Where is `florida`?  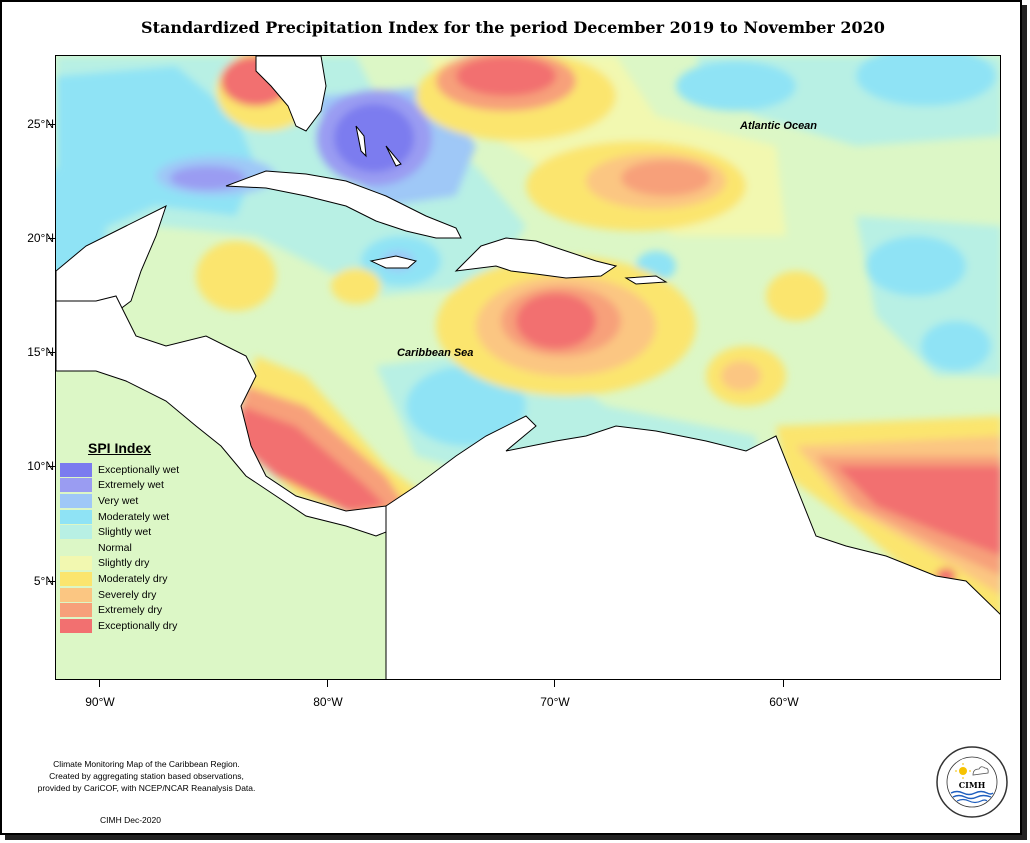
florida is located at coordinates (291, 94).